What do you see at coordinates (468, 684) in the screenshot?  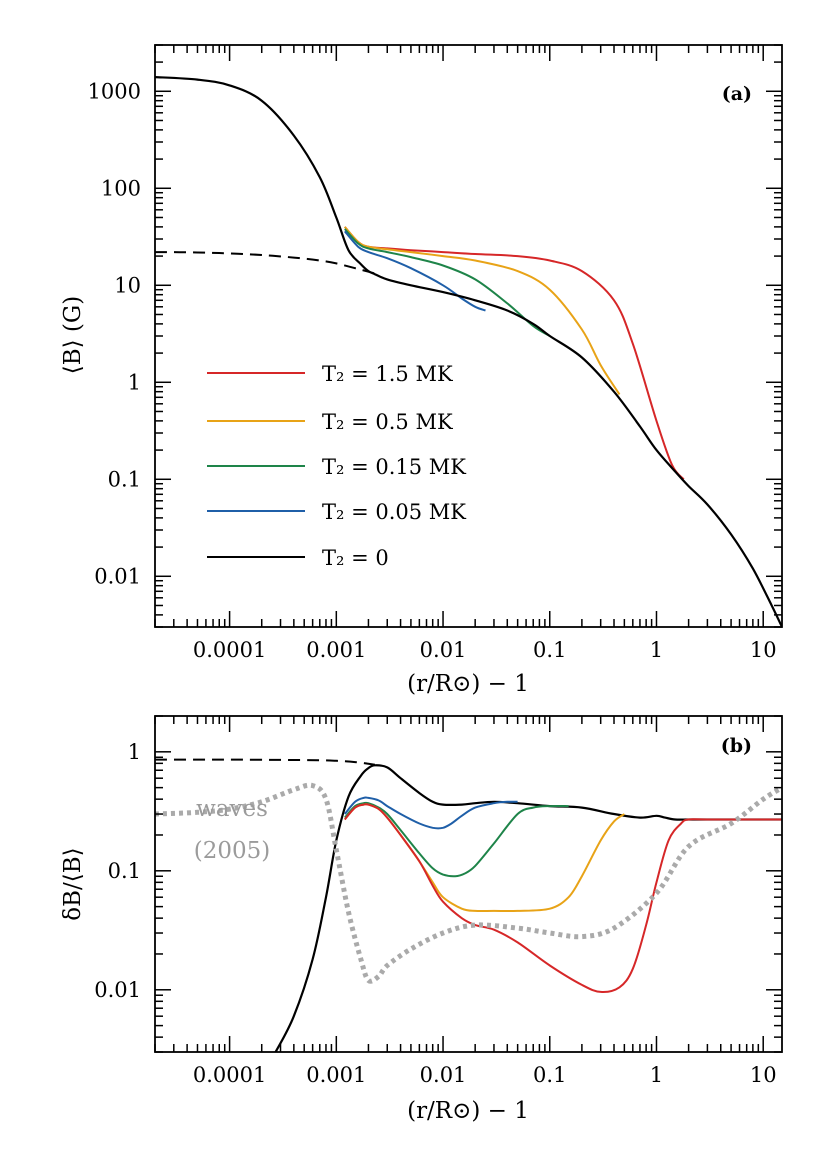 I see `panel-a-xlabel: (r/R⊙) − 1` at bounding box center [468, 684].